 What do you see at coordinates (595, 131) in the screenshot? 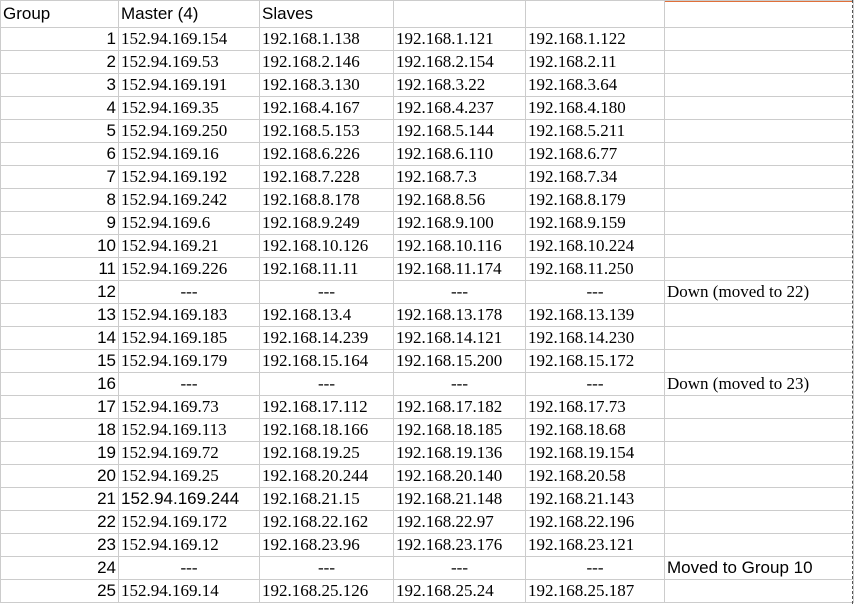
I see `slave-3-cell: 192.168.5.211` at bounding box center [595, 131].